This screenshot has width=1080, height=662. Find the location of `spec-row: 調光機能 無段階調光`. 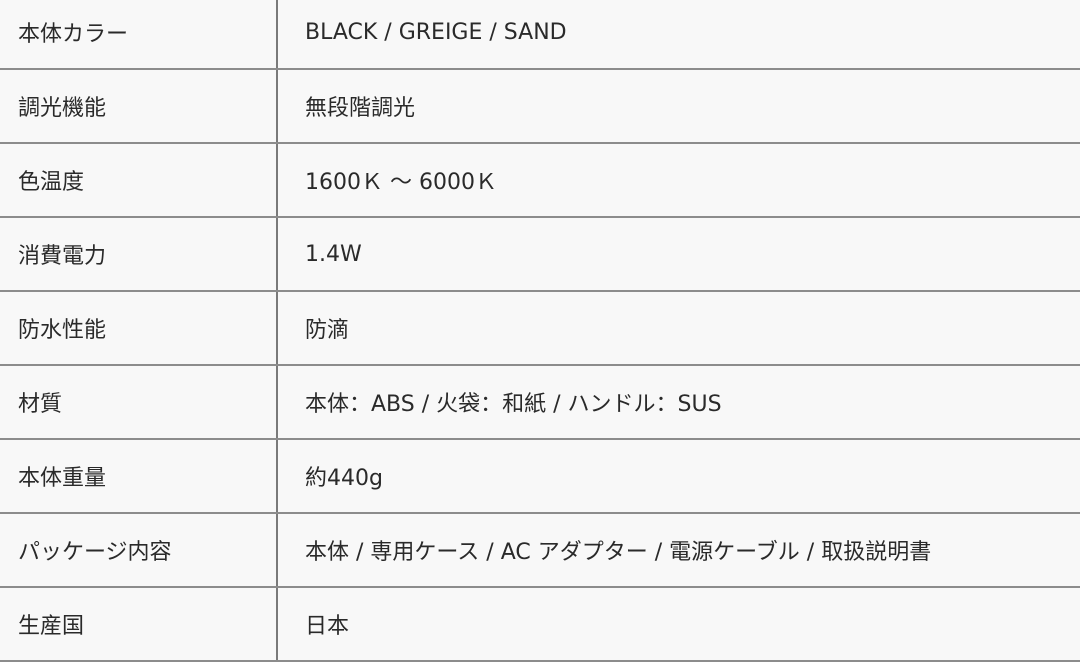

spec-row: 調光機能 無段階調光 is located at coordinates (540, 106).